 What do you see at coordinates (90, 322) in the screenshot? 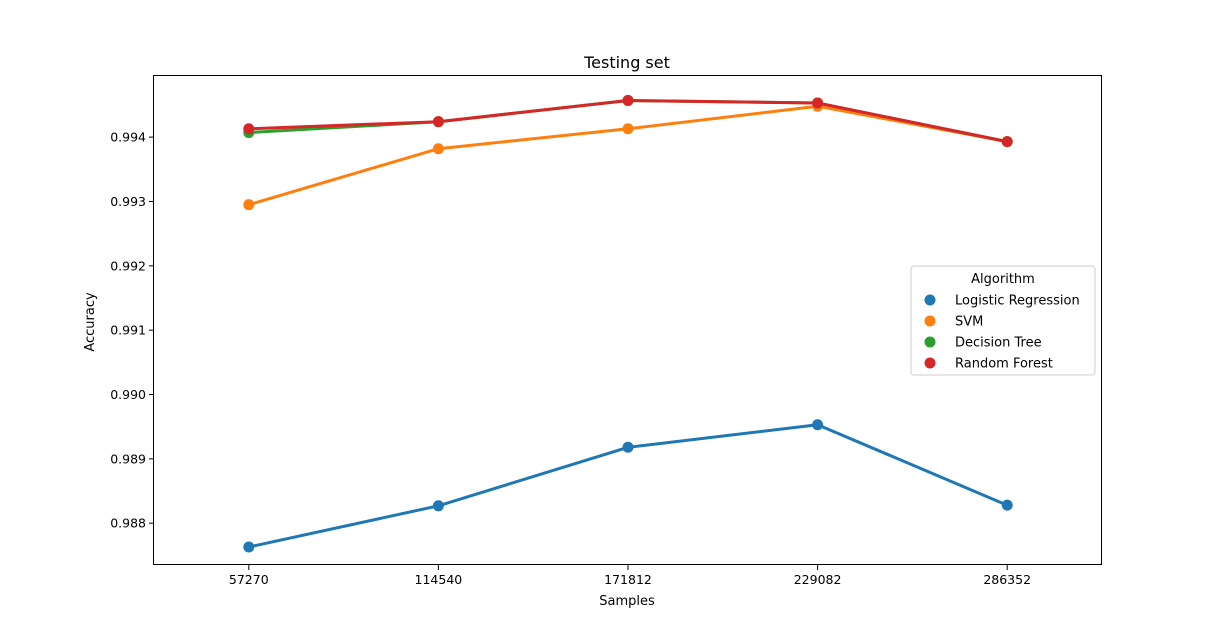
I see `y-axis-label: Accuracy` at bounding box center [90, 322].